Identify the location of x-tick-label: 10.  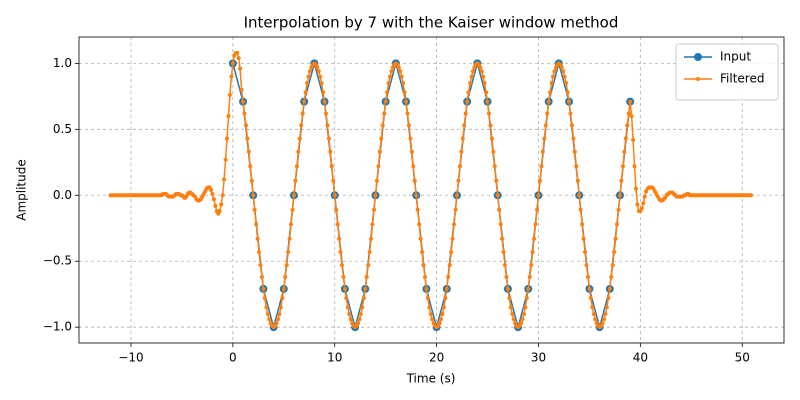
(334, 358).